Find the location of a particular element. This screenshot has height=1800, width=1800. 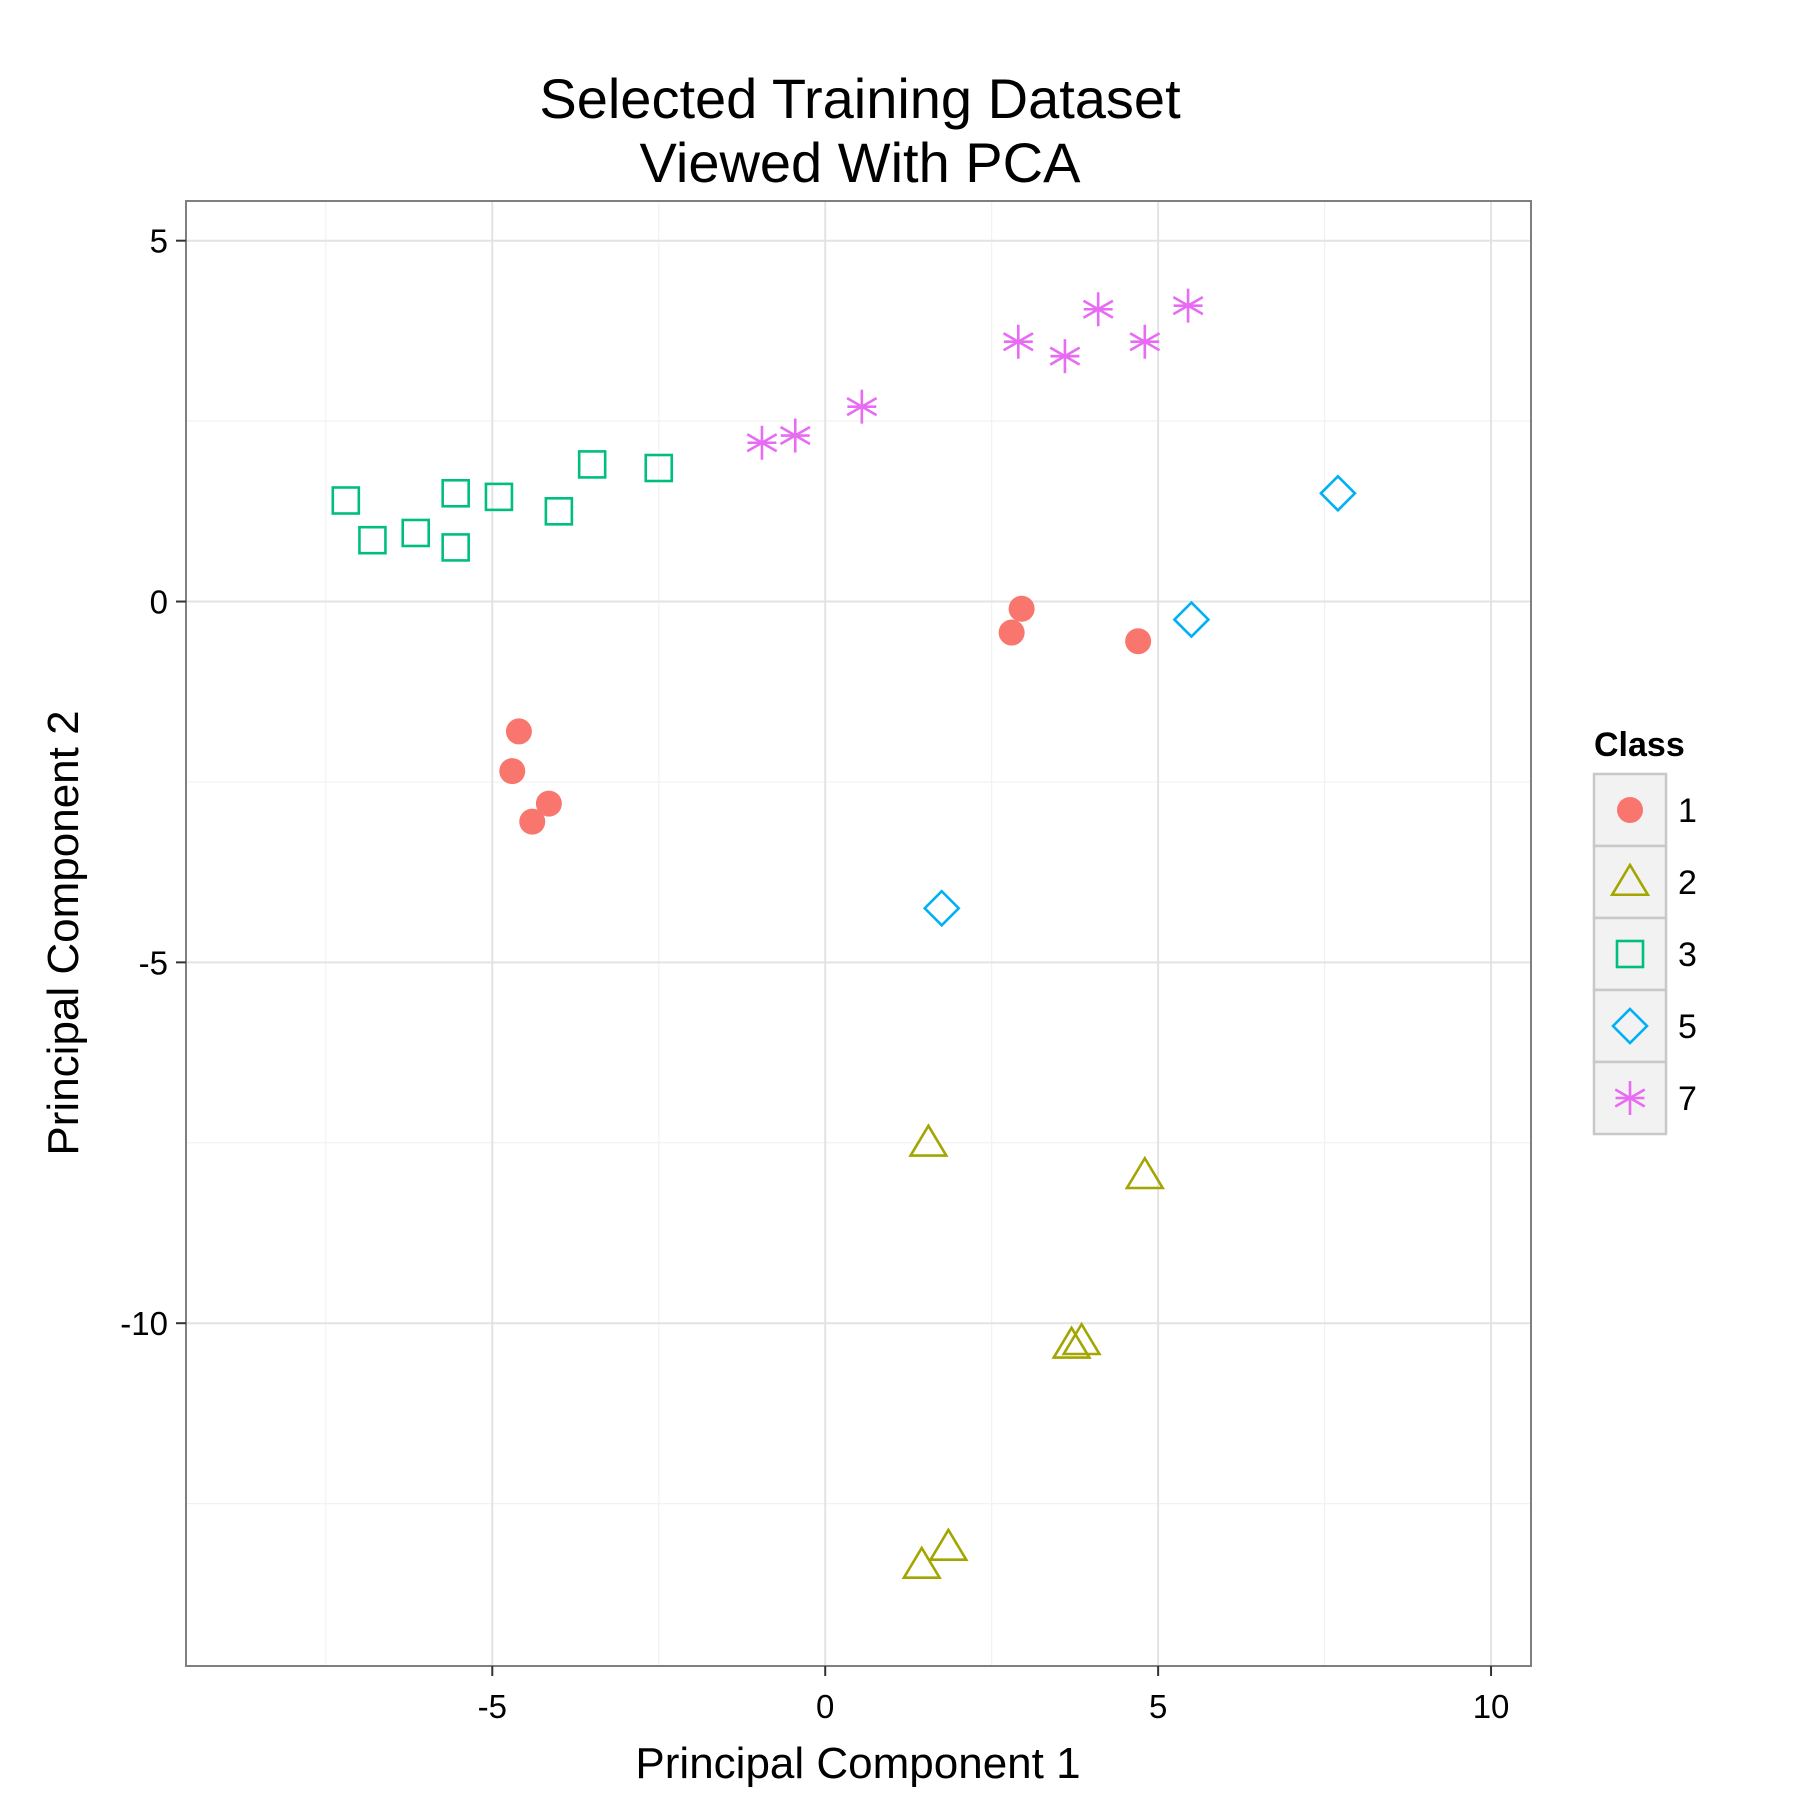

x-tick-label: -5 is located at coordinates (492, 1706).